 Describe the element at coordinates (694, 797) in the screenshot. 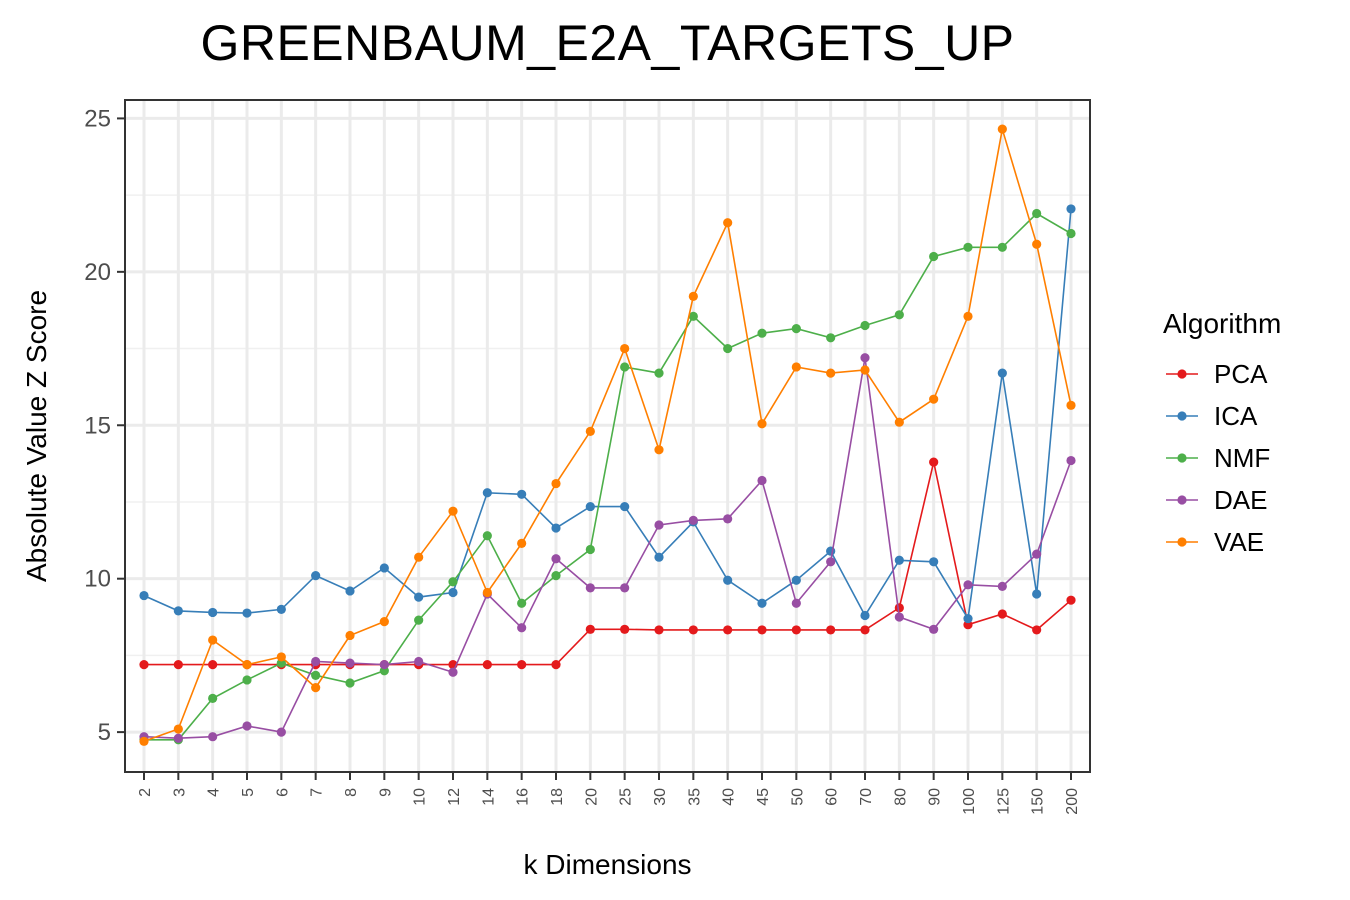

I see `x-tick-label: 35` at that location.